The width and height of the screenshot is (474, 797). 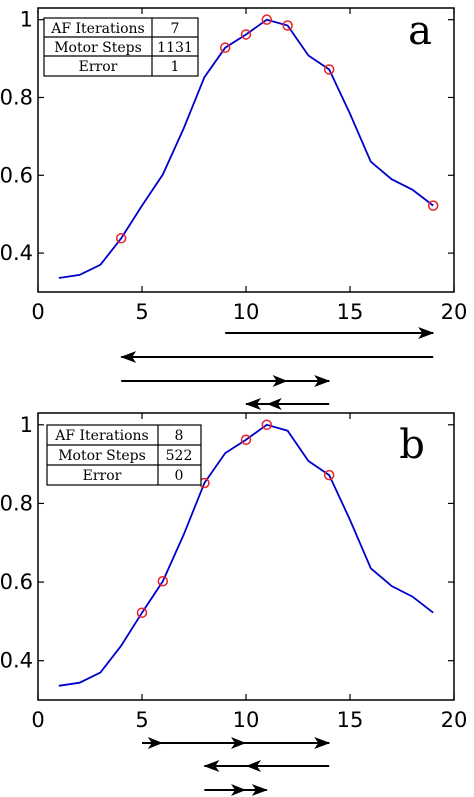 I want to click on info-table-b: AF Iterations 8 Motor Steps 522 Error 0, so click(x=124, y=455).